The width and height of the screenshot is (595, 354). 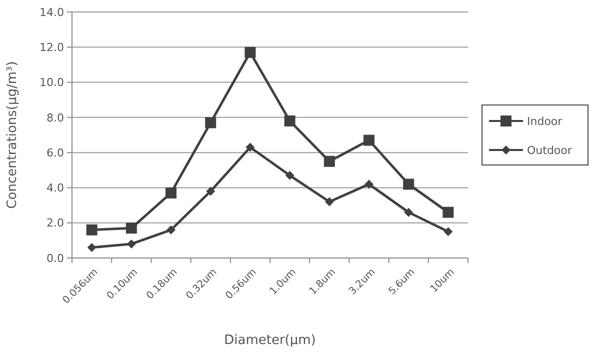 What do you see at coordinates (55, 153) in the screenshot?
I see `y-tick-label: 6.0` at bounding box center [55, 153].